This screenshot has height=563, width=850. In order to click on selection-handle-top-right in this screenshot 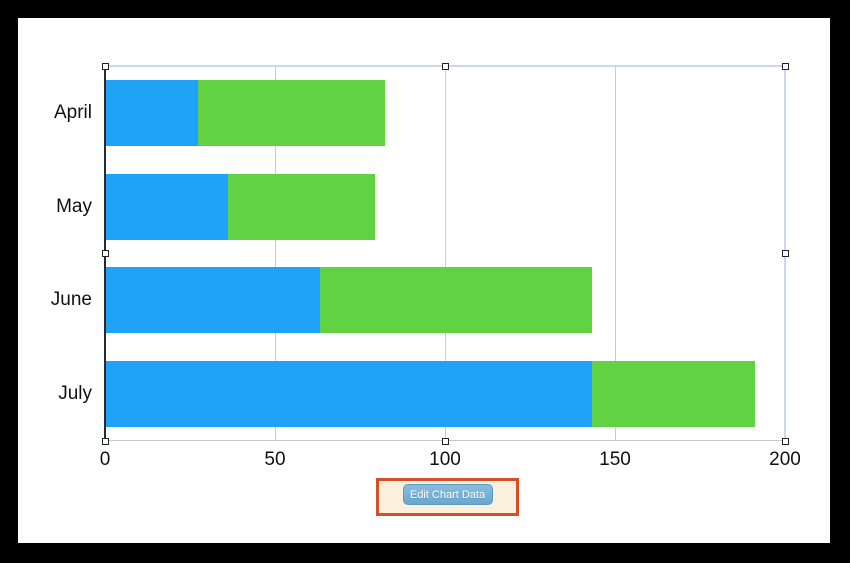, I will do `click(785, 66)`.